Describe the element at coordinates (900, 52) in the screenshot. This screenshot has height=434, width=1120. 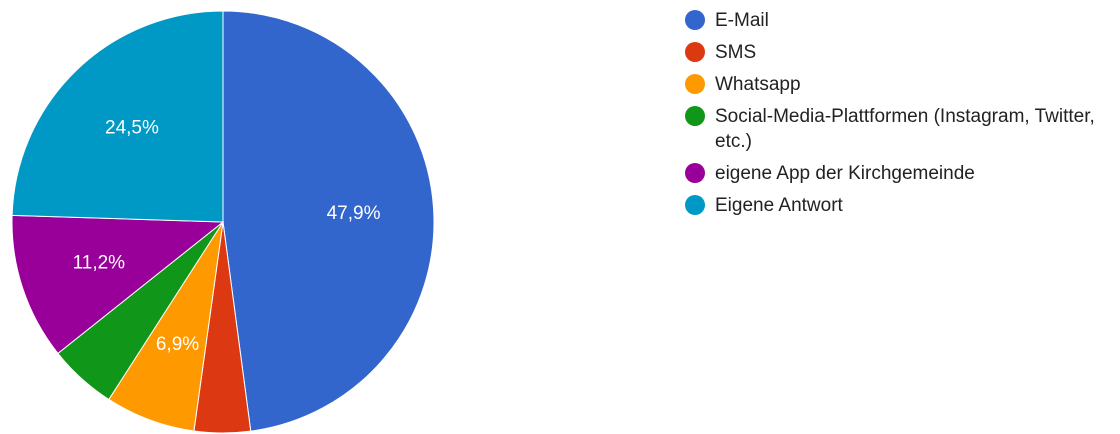
I see `legend-item-sms: SMS` at that location.